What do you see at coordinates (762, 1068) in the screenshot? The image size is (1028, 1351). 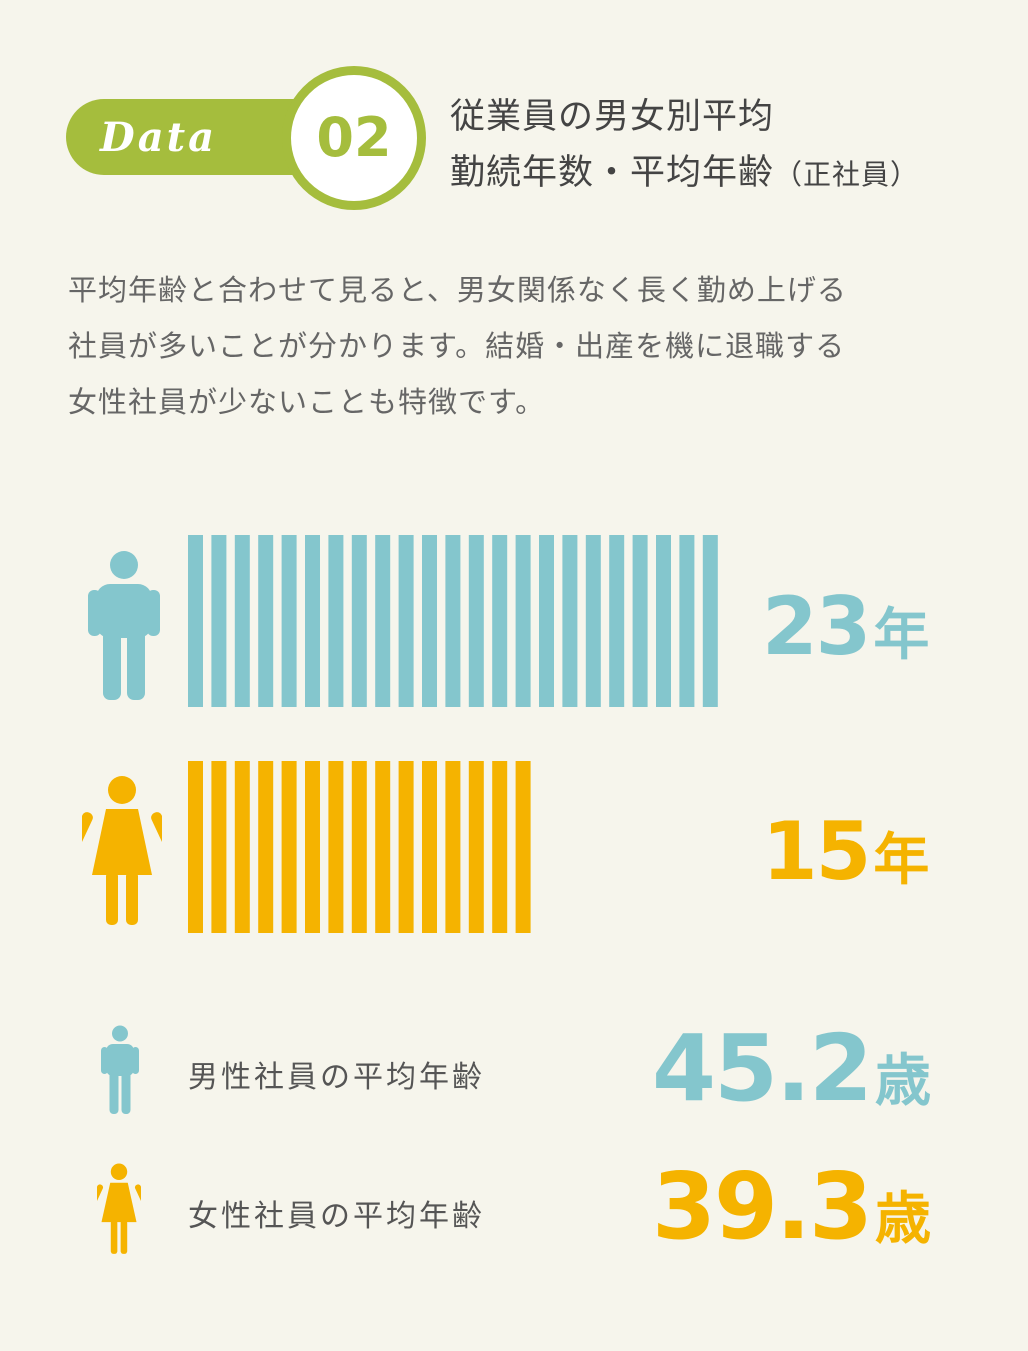 I see `male-age-number: 45.2` at bounding box center [762, 1068].